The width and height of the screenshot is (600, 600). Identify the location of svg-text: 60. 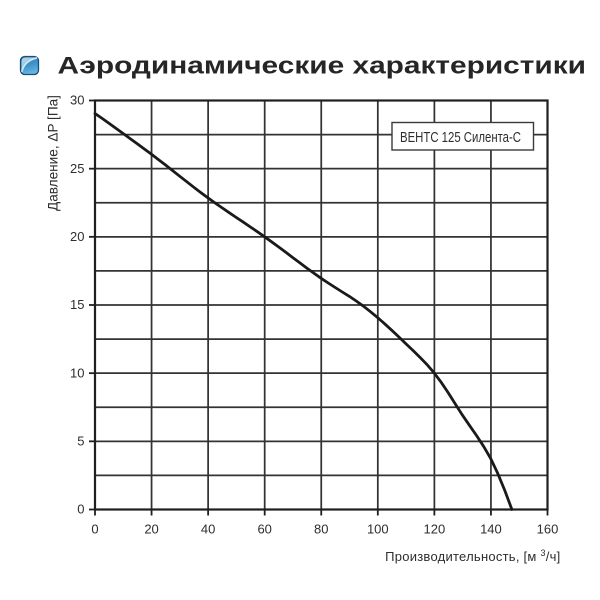
(264, 529).